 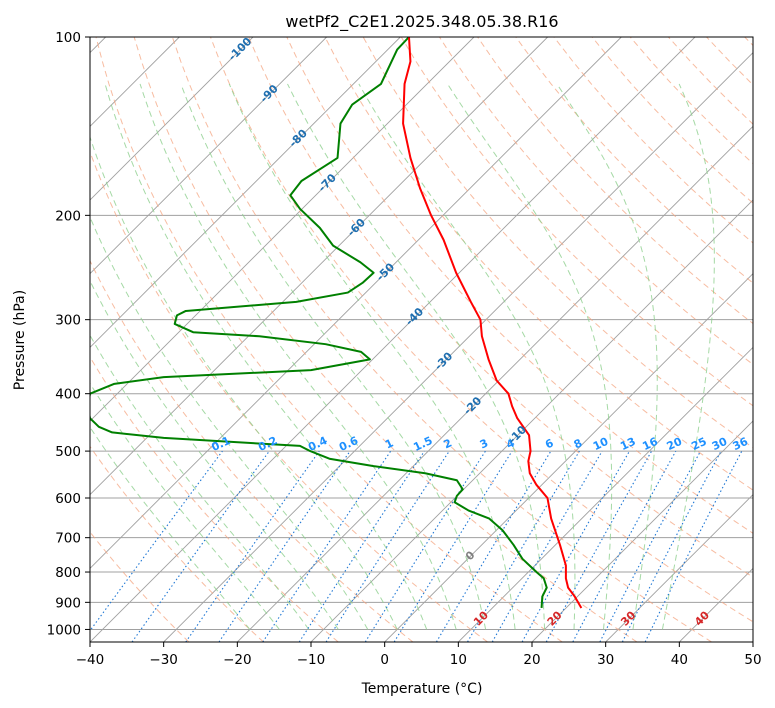 I want to click on isotherm-label: 0, so click(x=470, y=555).